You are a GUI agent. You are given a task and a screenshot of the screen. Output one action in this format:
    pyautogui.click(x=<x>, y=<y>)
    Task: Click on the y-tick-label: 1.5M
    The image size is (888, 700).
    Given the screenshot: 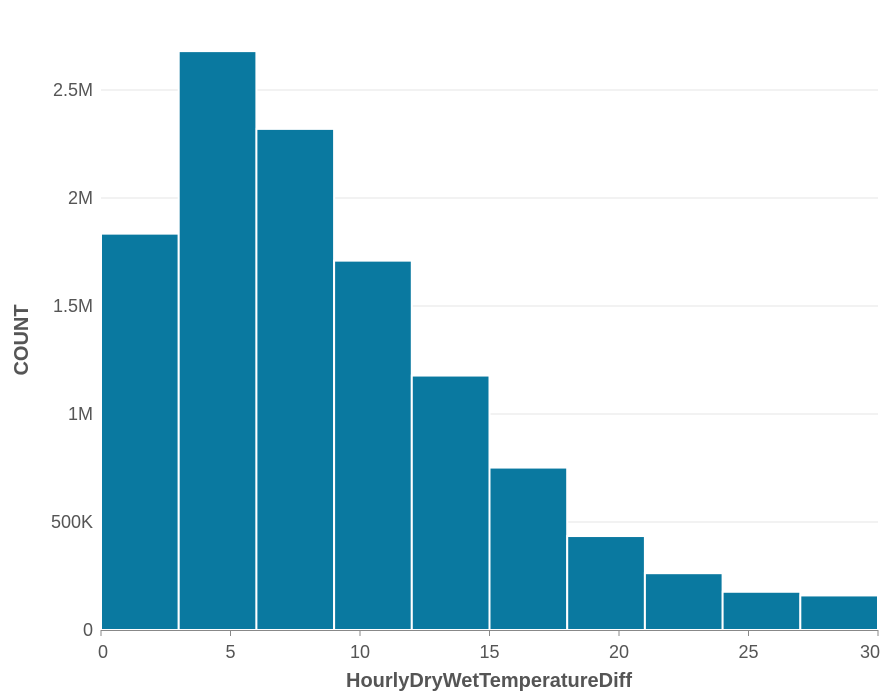 What is the action you would take?
    pyautogui.click(x=73, y=306)
    